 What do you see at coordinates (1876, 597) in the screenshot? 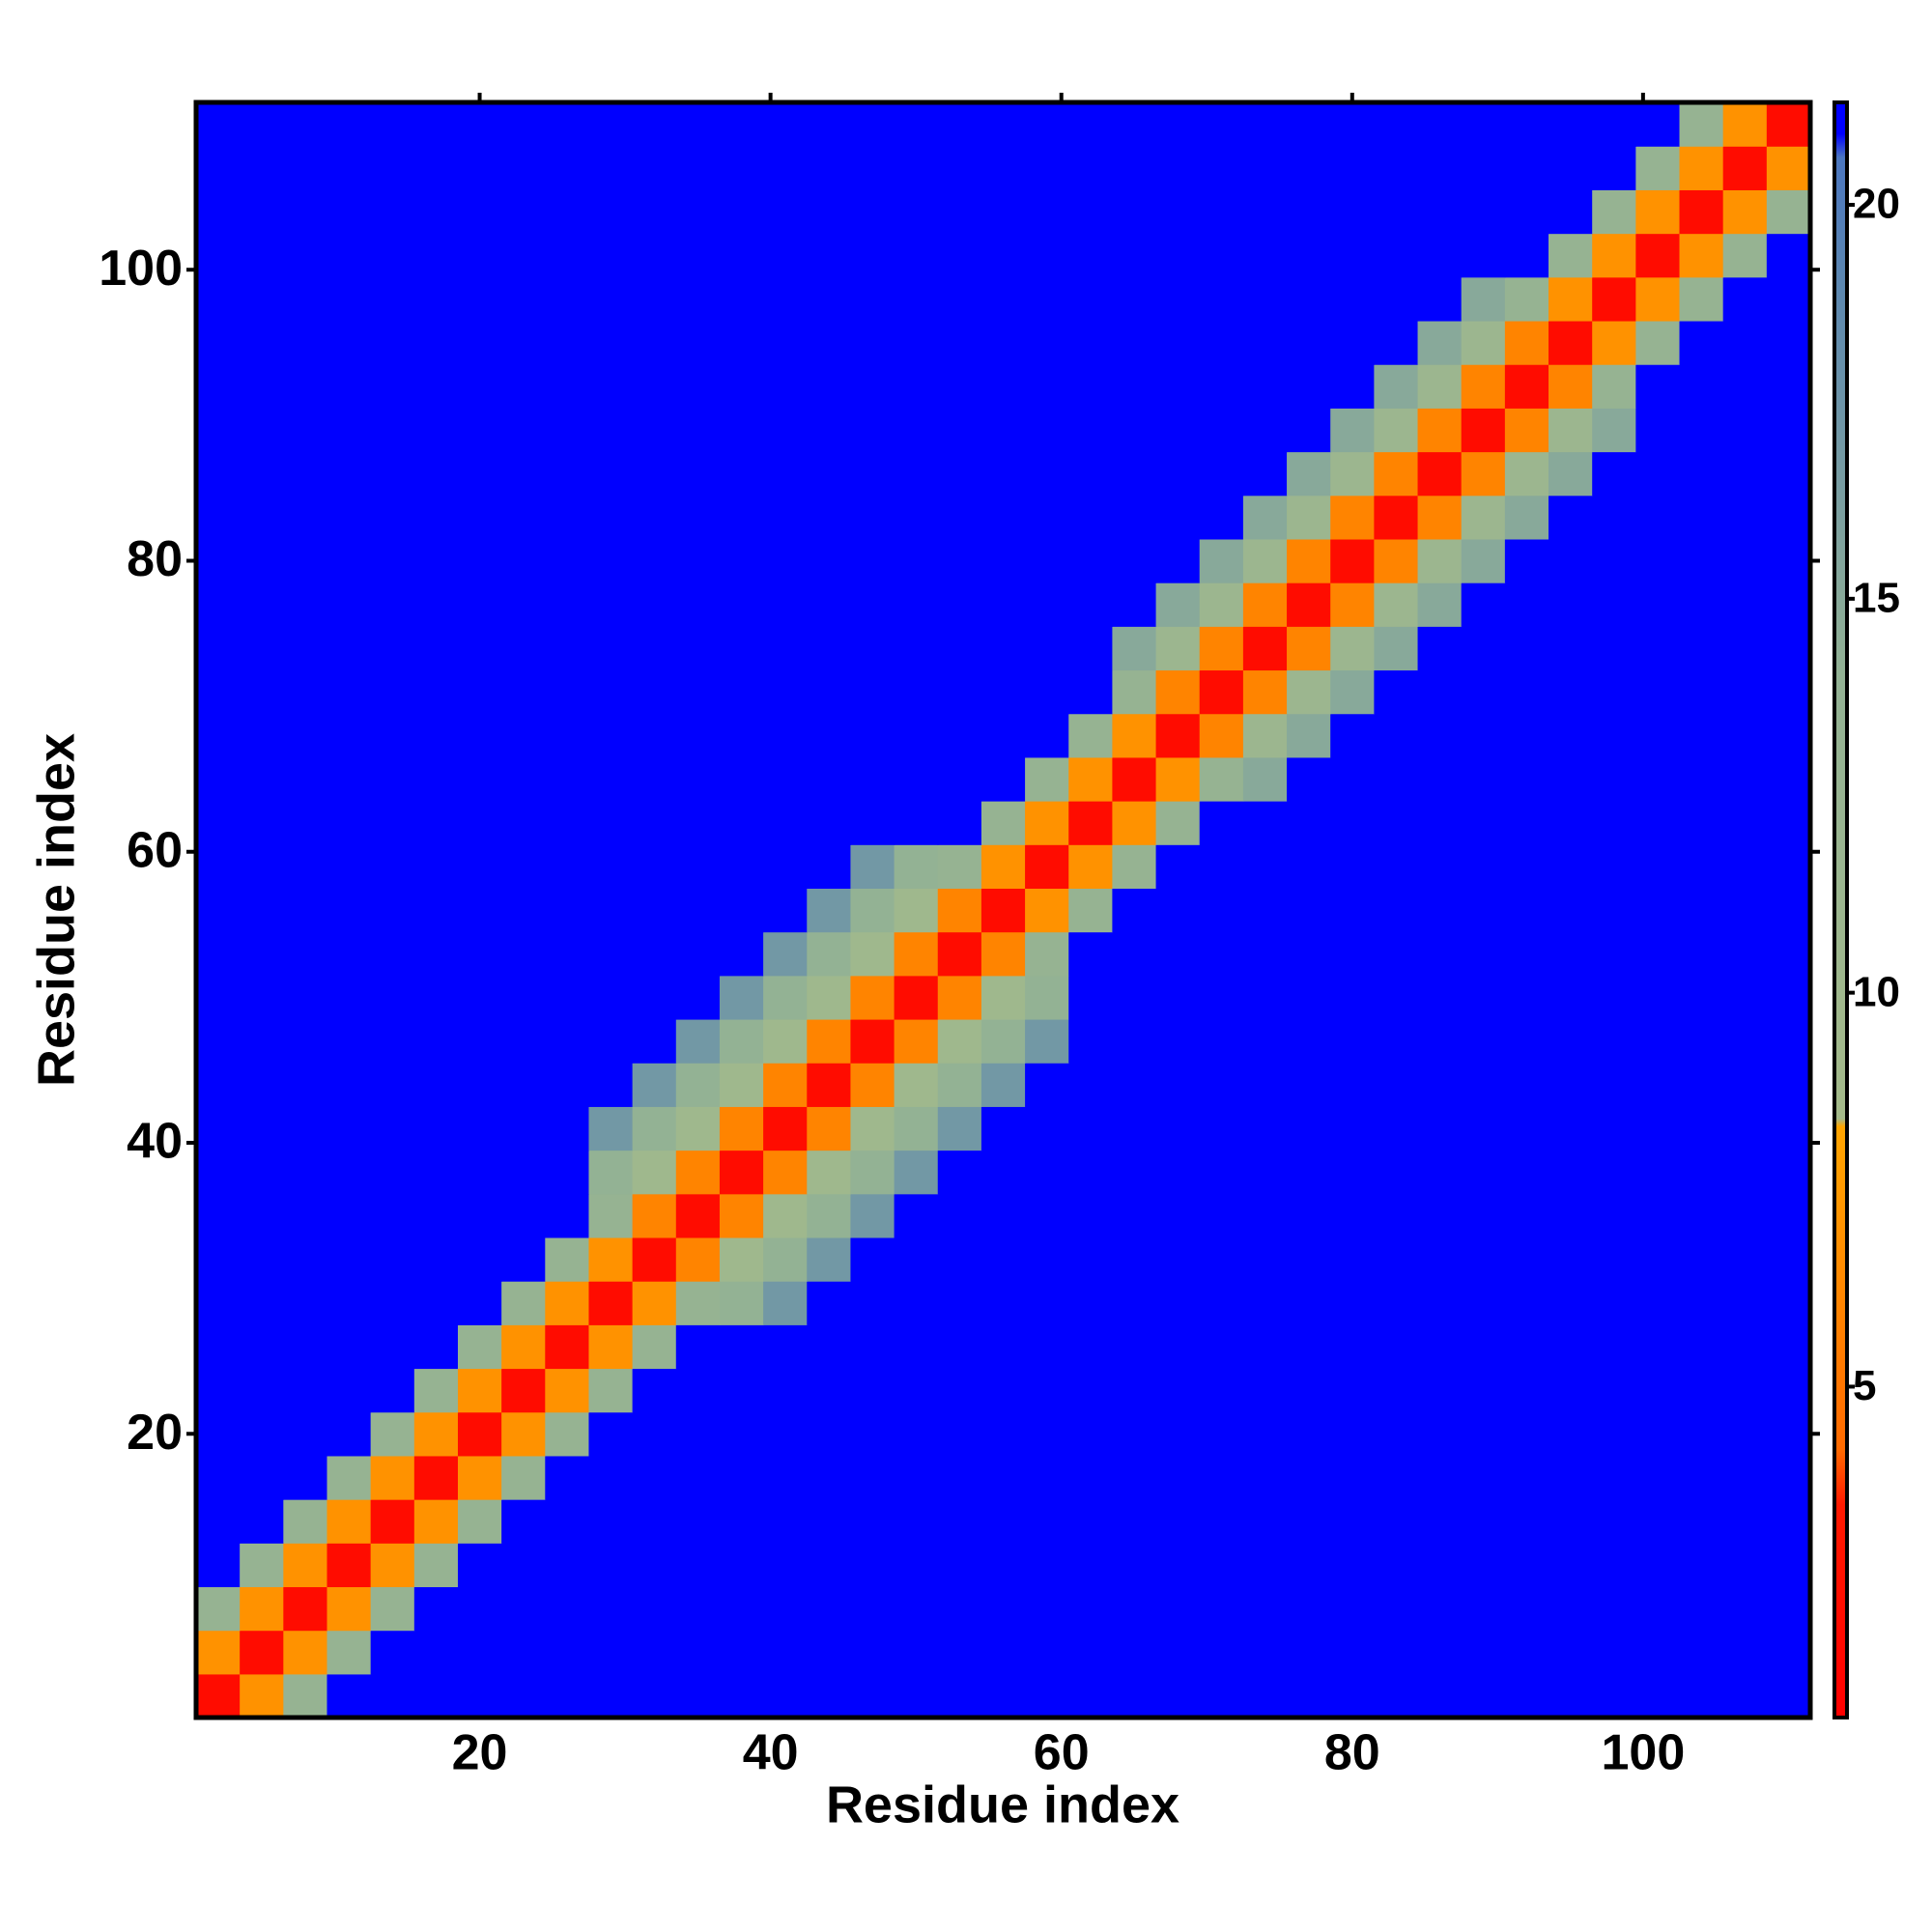
I see `colorbar-tick-label: 15` at bounding box center [1876, 597].